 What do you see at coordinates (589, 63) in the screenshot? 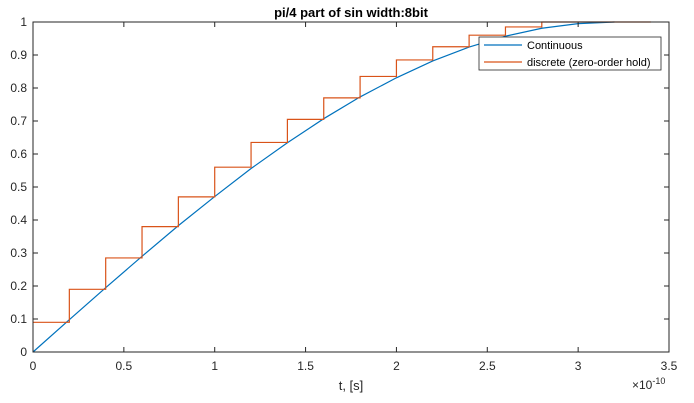
I see `legend-label-discrete: discrete (zero-order hold)` at bounding box center [589, 63].